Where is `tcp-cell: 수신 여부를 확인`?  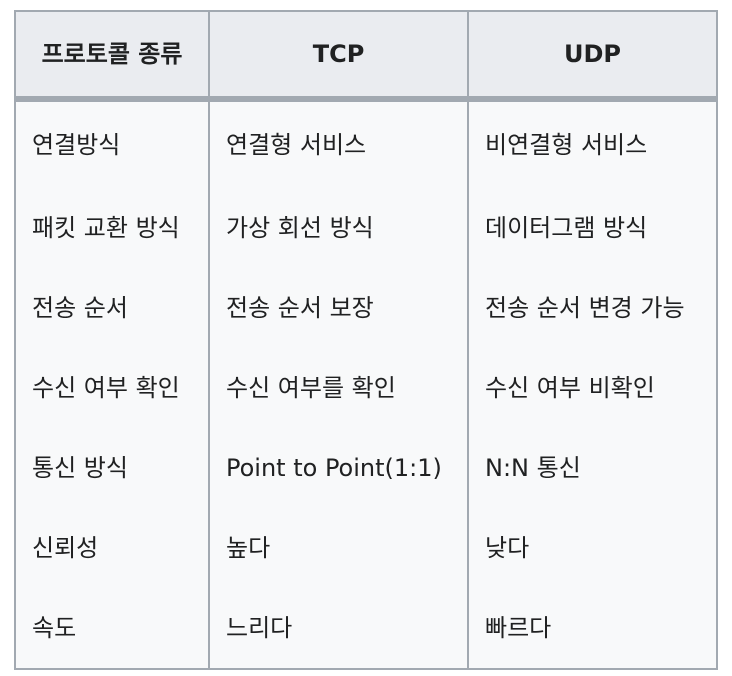
tcp-cell: 수신 여부를 확인 is located at coordinates (338, 388).